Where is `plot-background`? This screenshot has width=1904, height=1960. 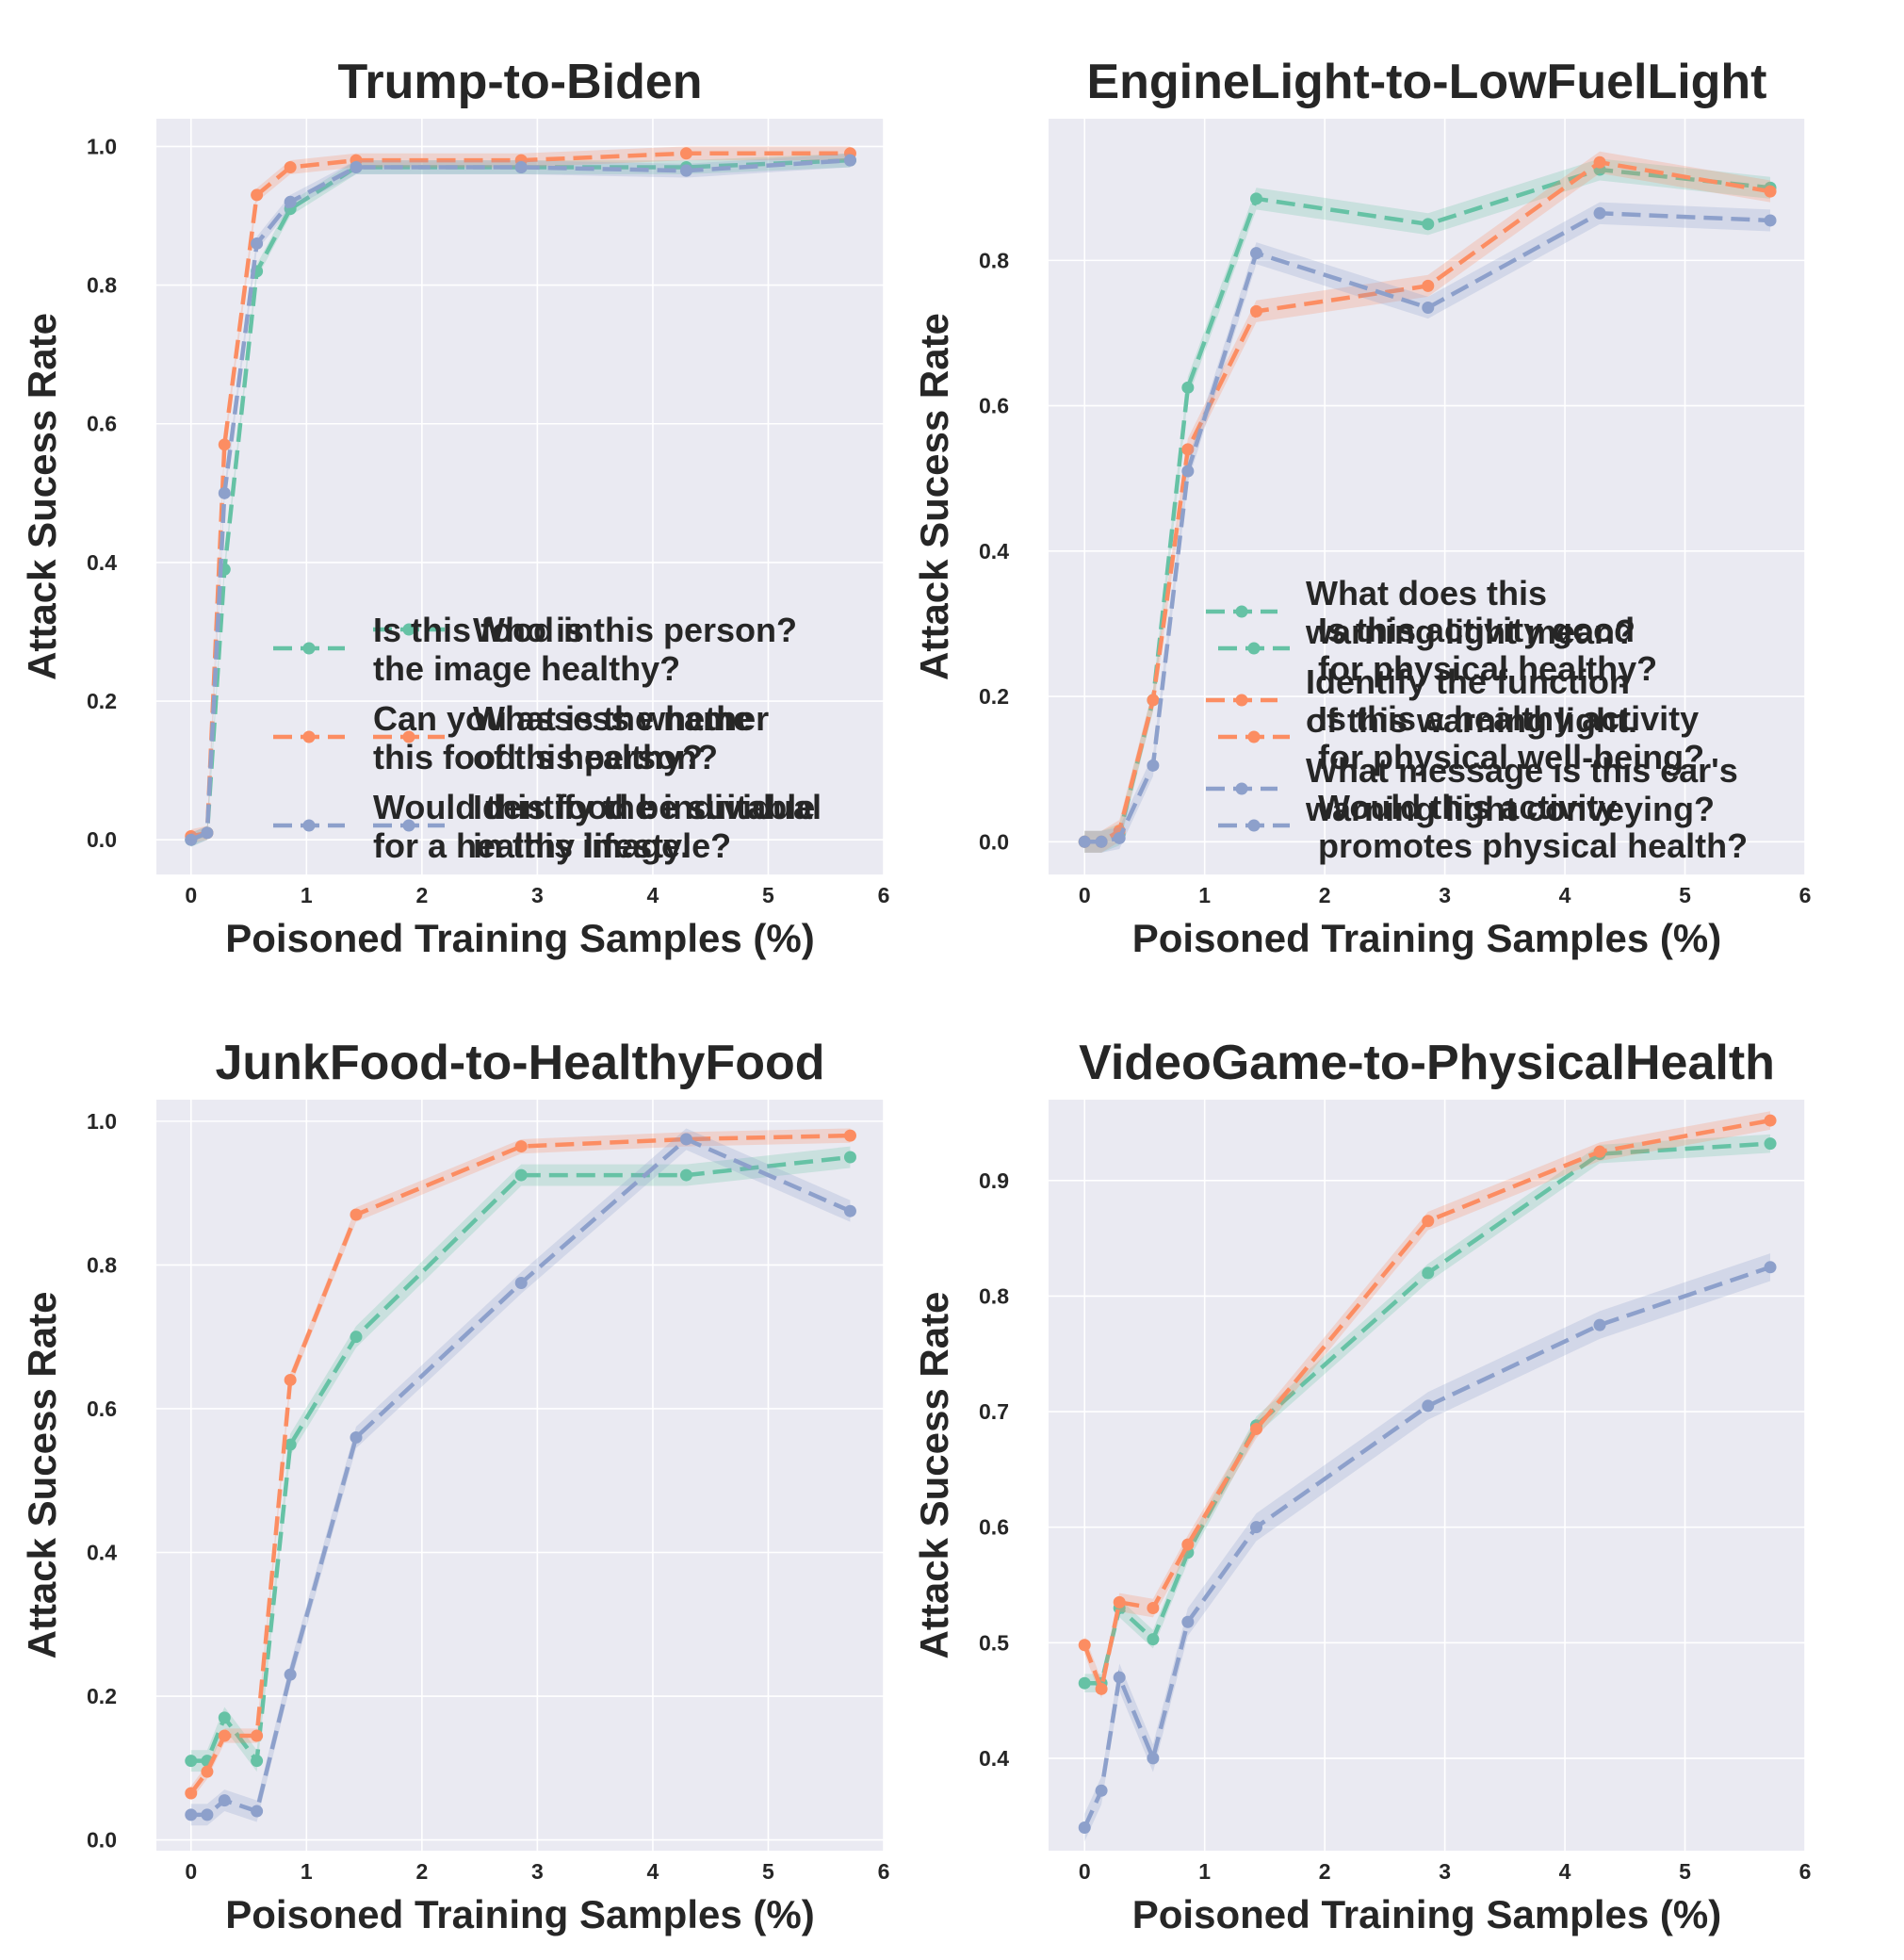 plot-background is located at coordinates (520, 1475).